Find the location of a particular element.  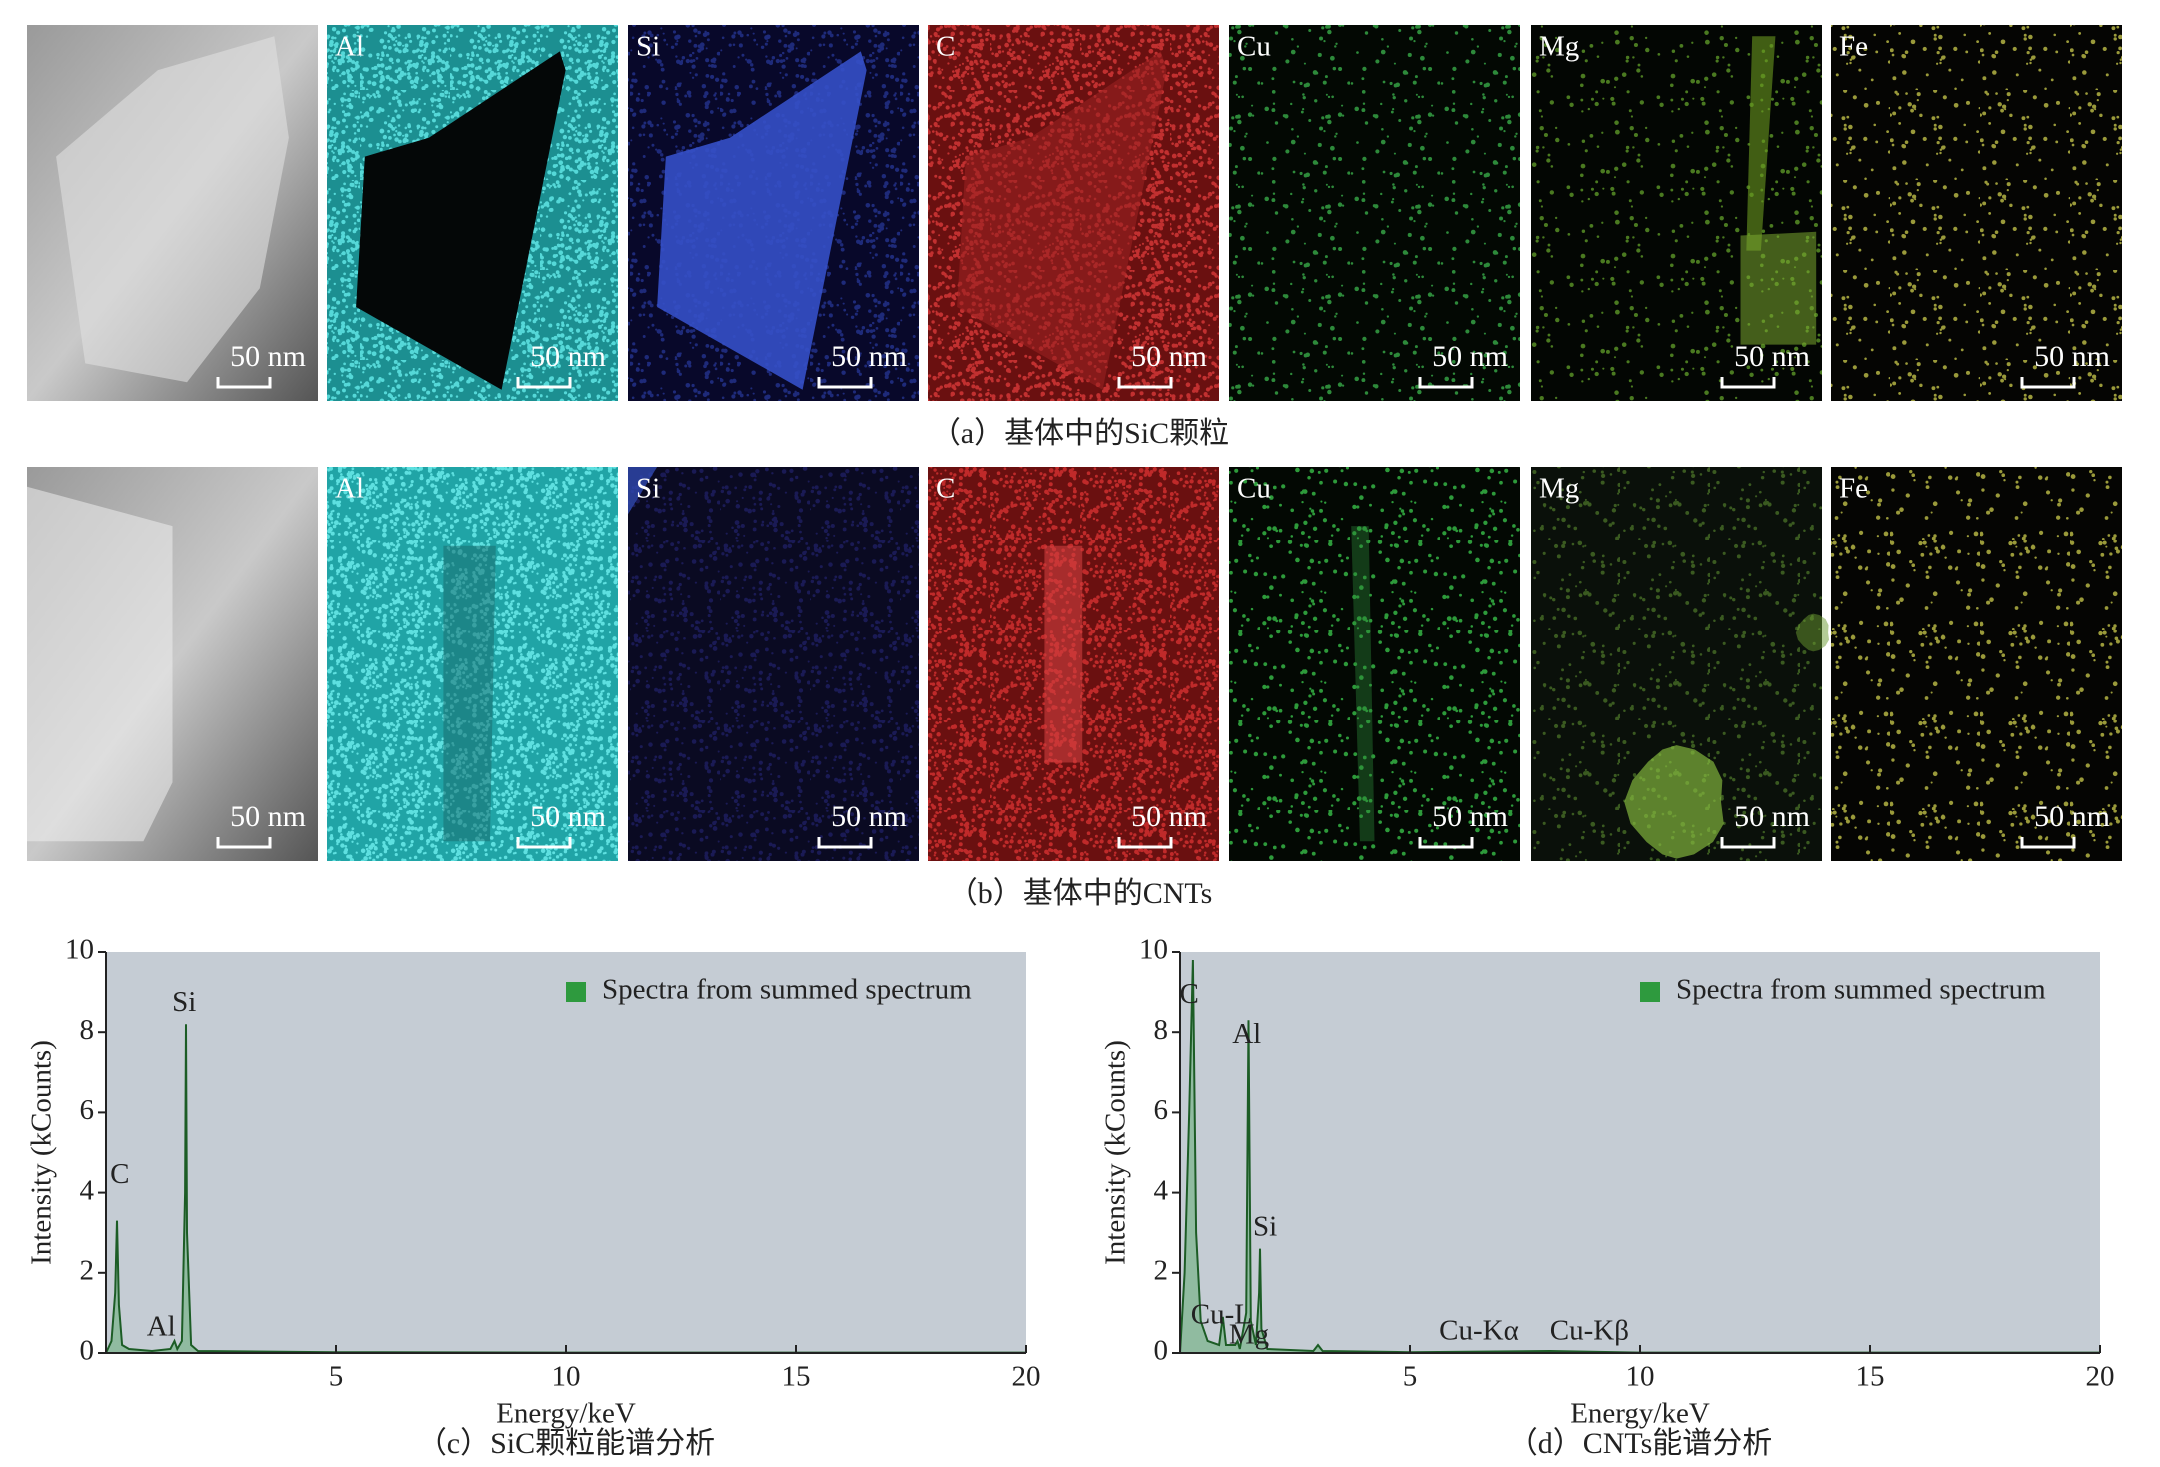

peak-label: Cu-L is located at coordinates (1221, 1315).